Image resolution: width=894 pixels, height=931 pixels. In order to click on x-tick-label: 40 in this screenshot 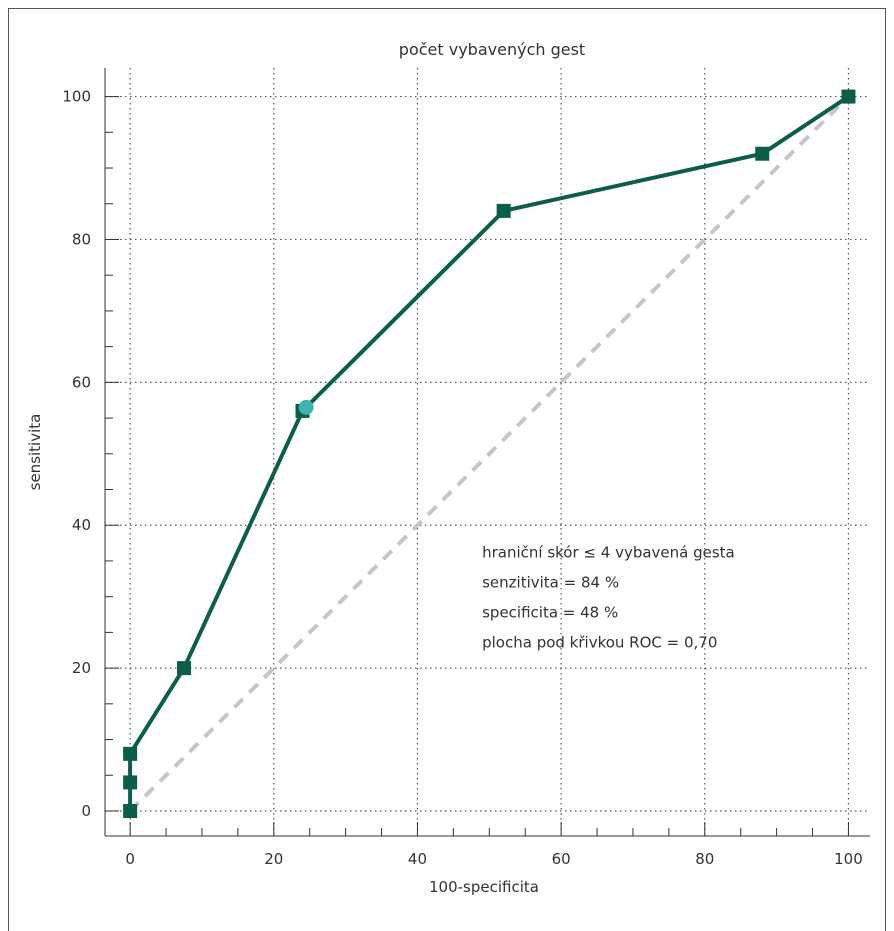, I will do `click(417, 859)`.